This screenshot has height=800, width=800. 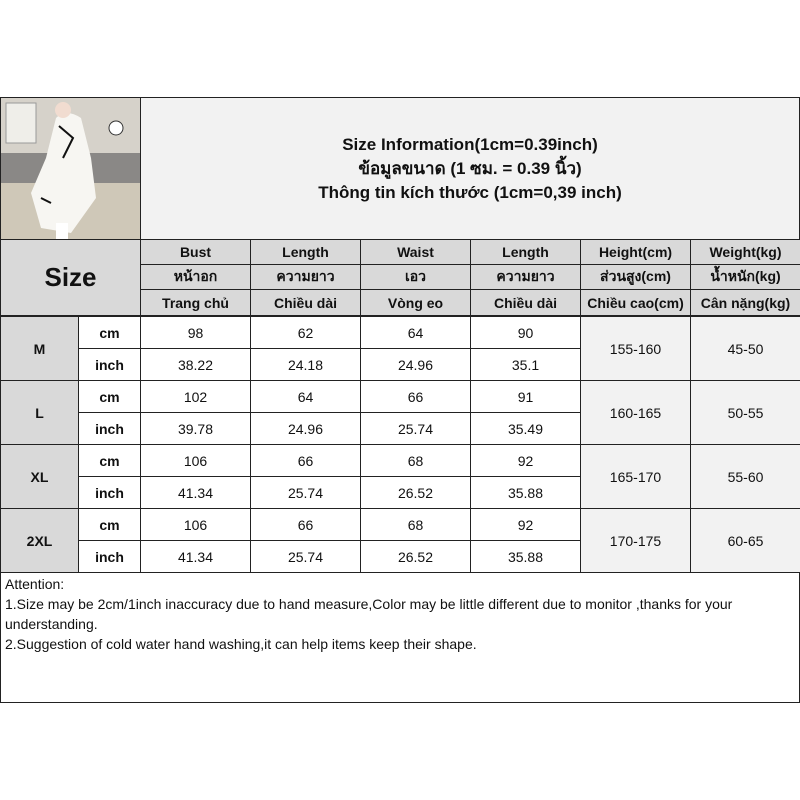 I want to click on size-label: XL, so click(x=39, y=476).